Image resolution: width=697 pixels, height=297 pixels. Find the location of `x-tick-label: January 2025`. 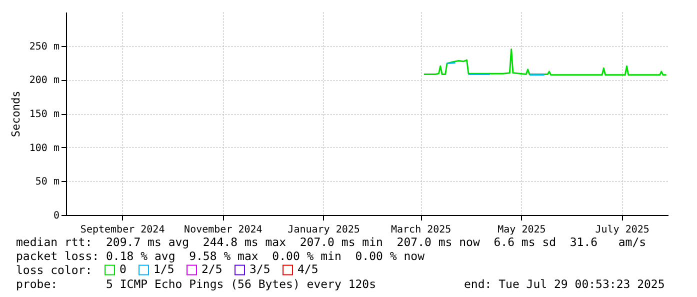

x-tick-label: January 2025 is located at coordinates (324, 230).